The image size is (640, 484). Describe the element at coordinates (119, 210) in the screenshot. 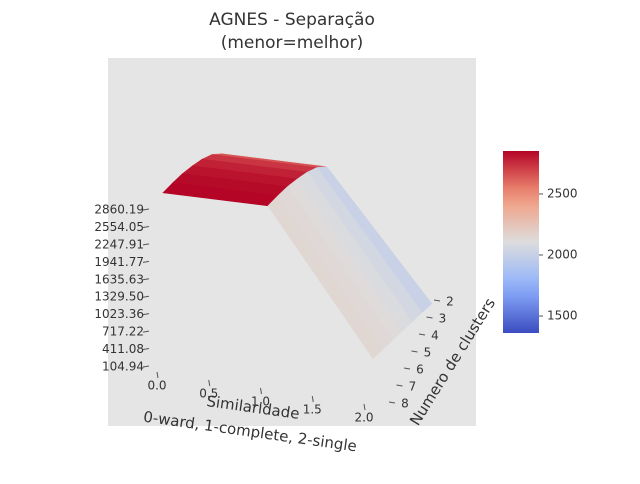

I see `z-tick-label: 2860.19` at that location.